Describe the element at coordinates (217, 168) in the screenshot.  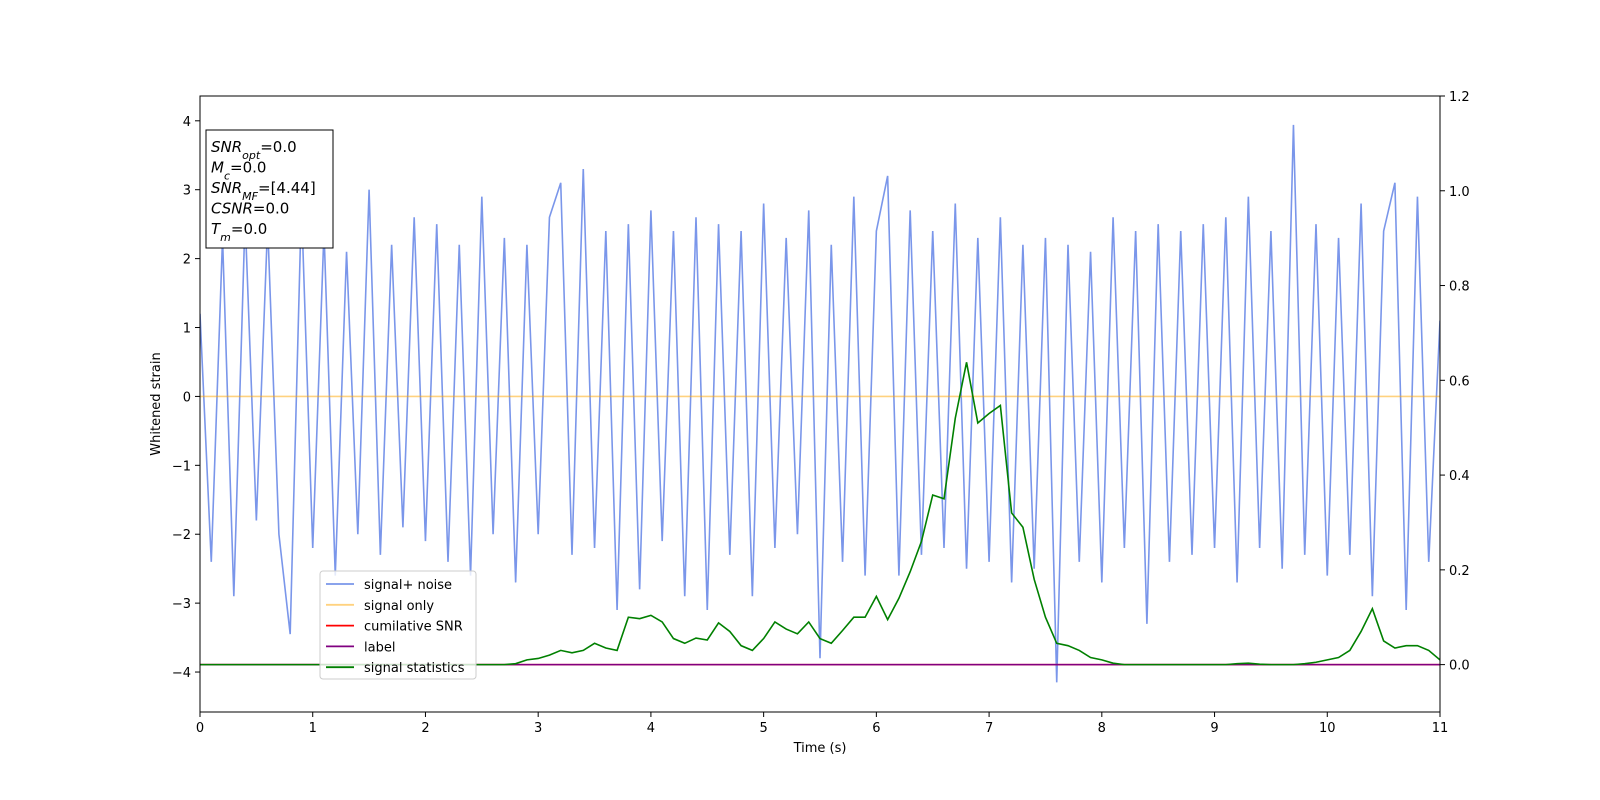
I see `annotation-symbol: M` at that location.